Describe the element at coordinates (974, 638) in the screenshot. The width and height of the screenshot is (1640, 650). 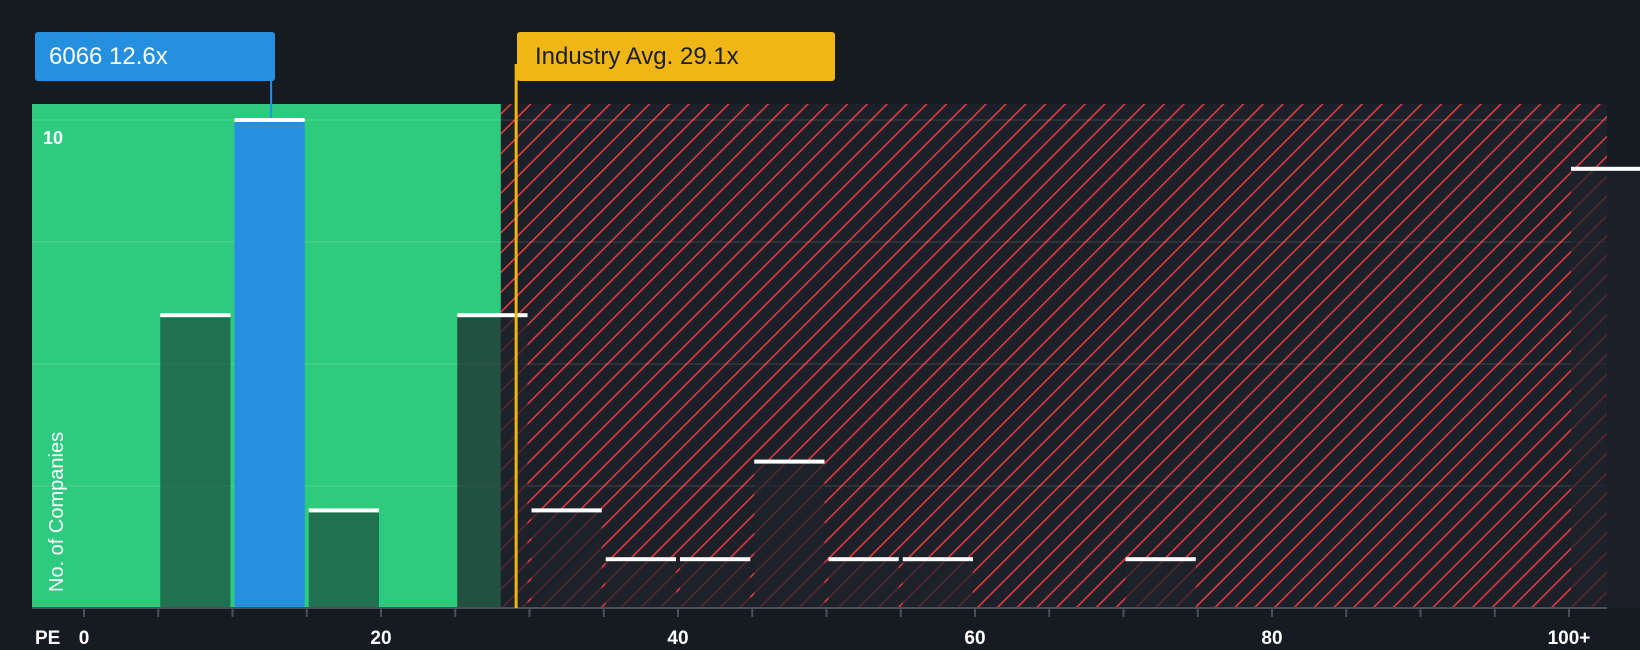
I see `x-tick-label: 60` at that location.